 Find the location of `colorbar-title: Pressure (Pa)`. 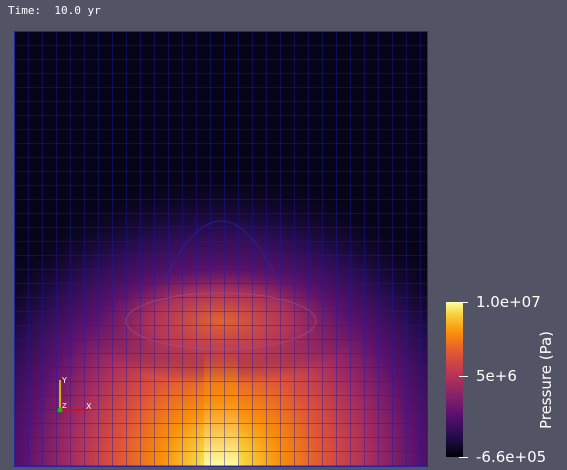

colorbar-title: Pressure (Pa) is located at coordinates (546, 380).